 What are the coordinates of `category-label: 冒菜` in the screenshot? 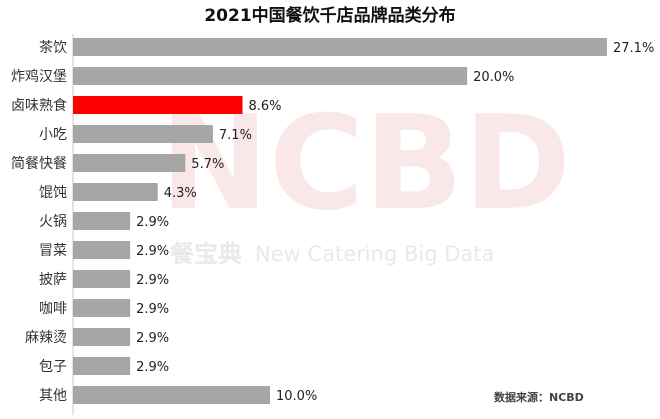 It's located at (53, 251).